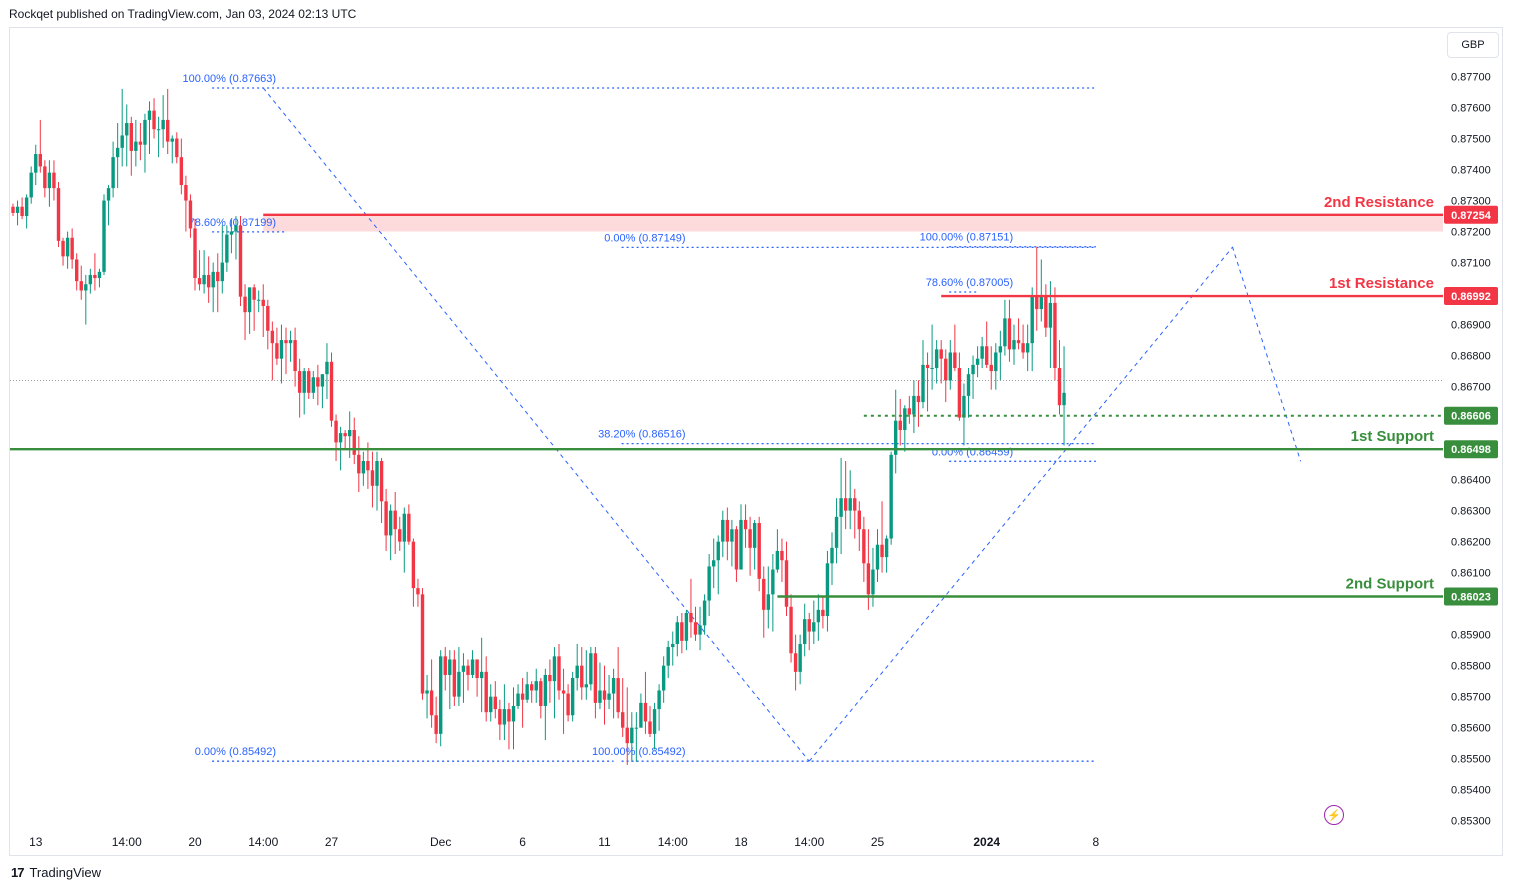  Describe the element at coordinates (969, 283) in the screenshot. I see `fib-level-label: 78.60% (0.87005)` at that location.